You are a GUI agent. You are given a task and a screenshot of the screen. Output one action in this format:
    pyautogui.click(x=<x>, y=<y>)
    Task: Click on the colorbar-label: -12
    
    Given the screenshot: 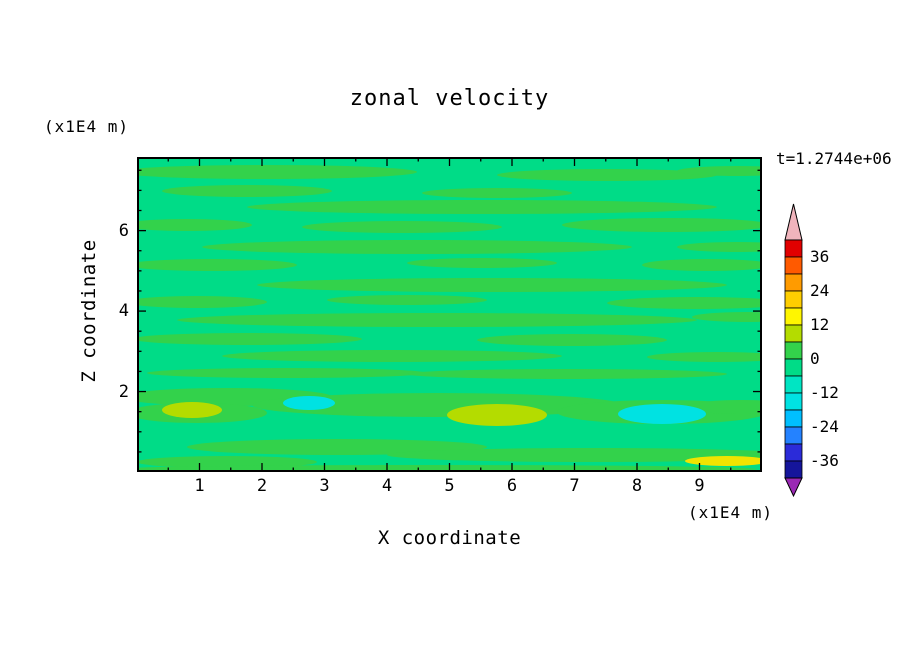 What is the action you would take?
    pyautogui.click(x=824, y=392)
    